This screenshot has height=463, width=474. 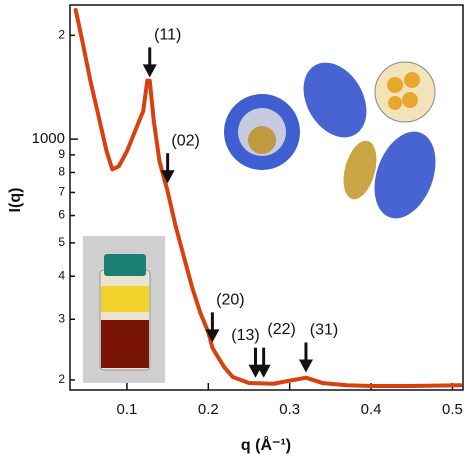 What do you see at coordinates (245, 335) in the screenshot?
I see `annotation-label: (13)` at bounding box center [245, 335].